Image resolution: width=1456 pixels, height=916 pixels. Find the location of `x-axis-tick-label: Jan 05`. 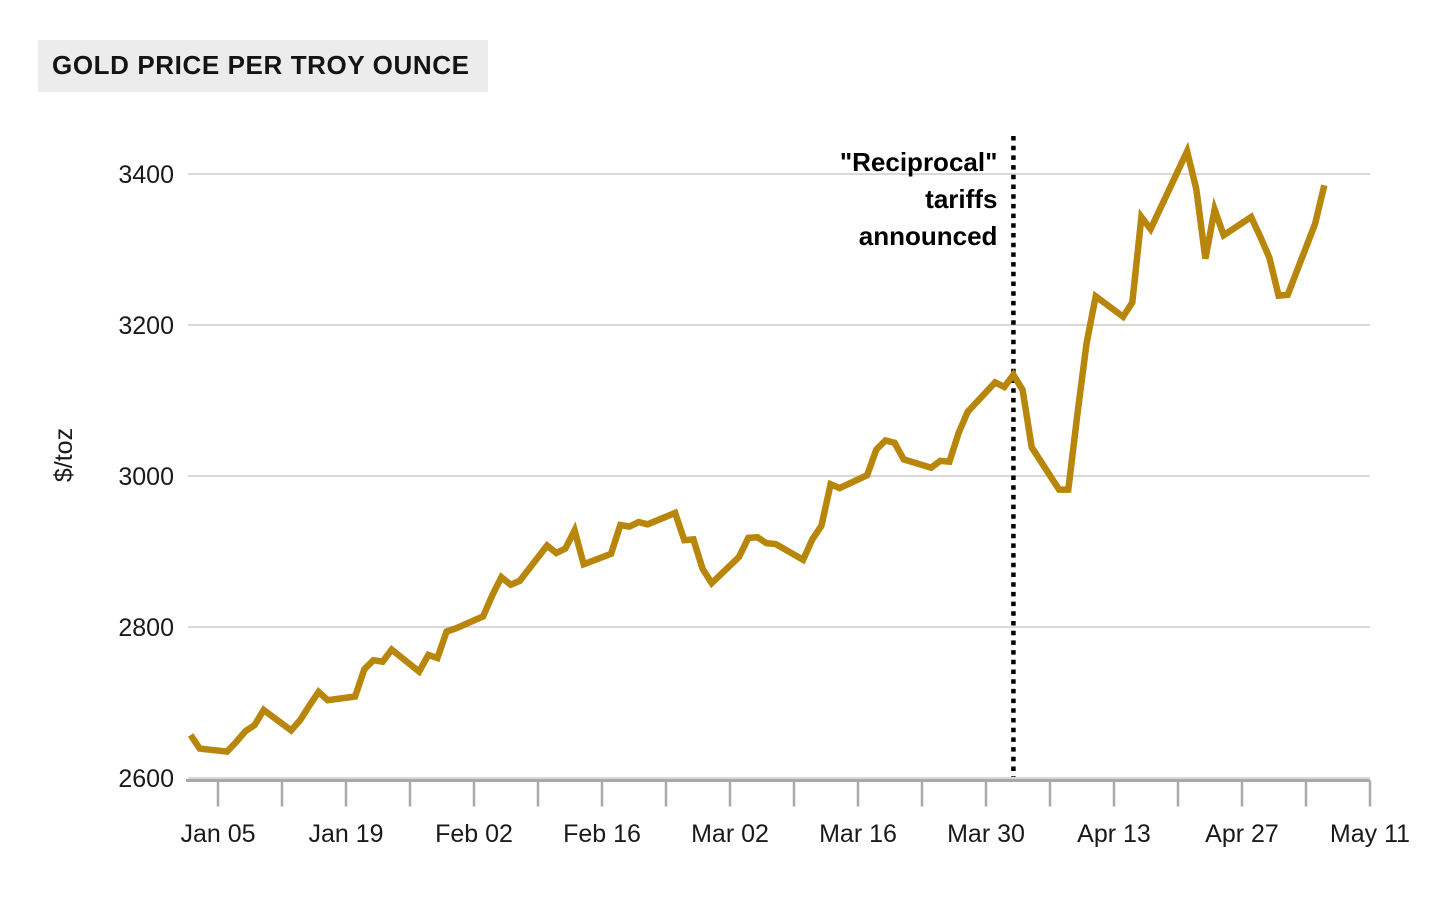

x-axis-tick-label: Jan 05 is located at coordinates (217, 834).